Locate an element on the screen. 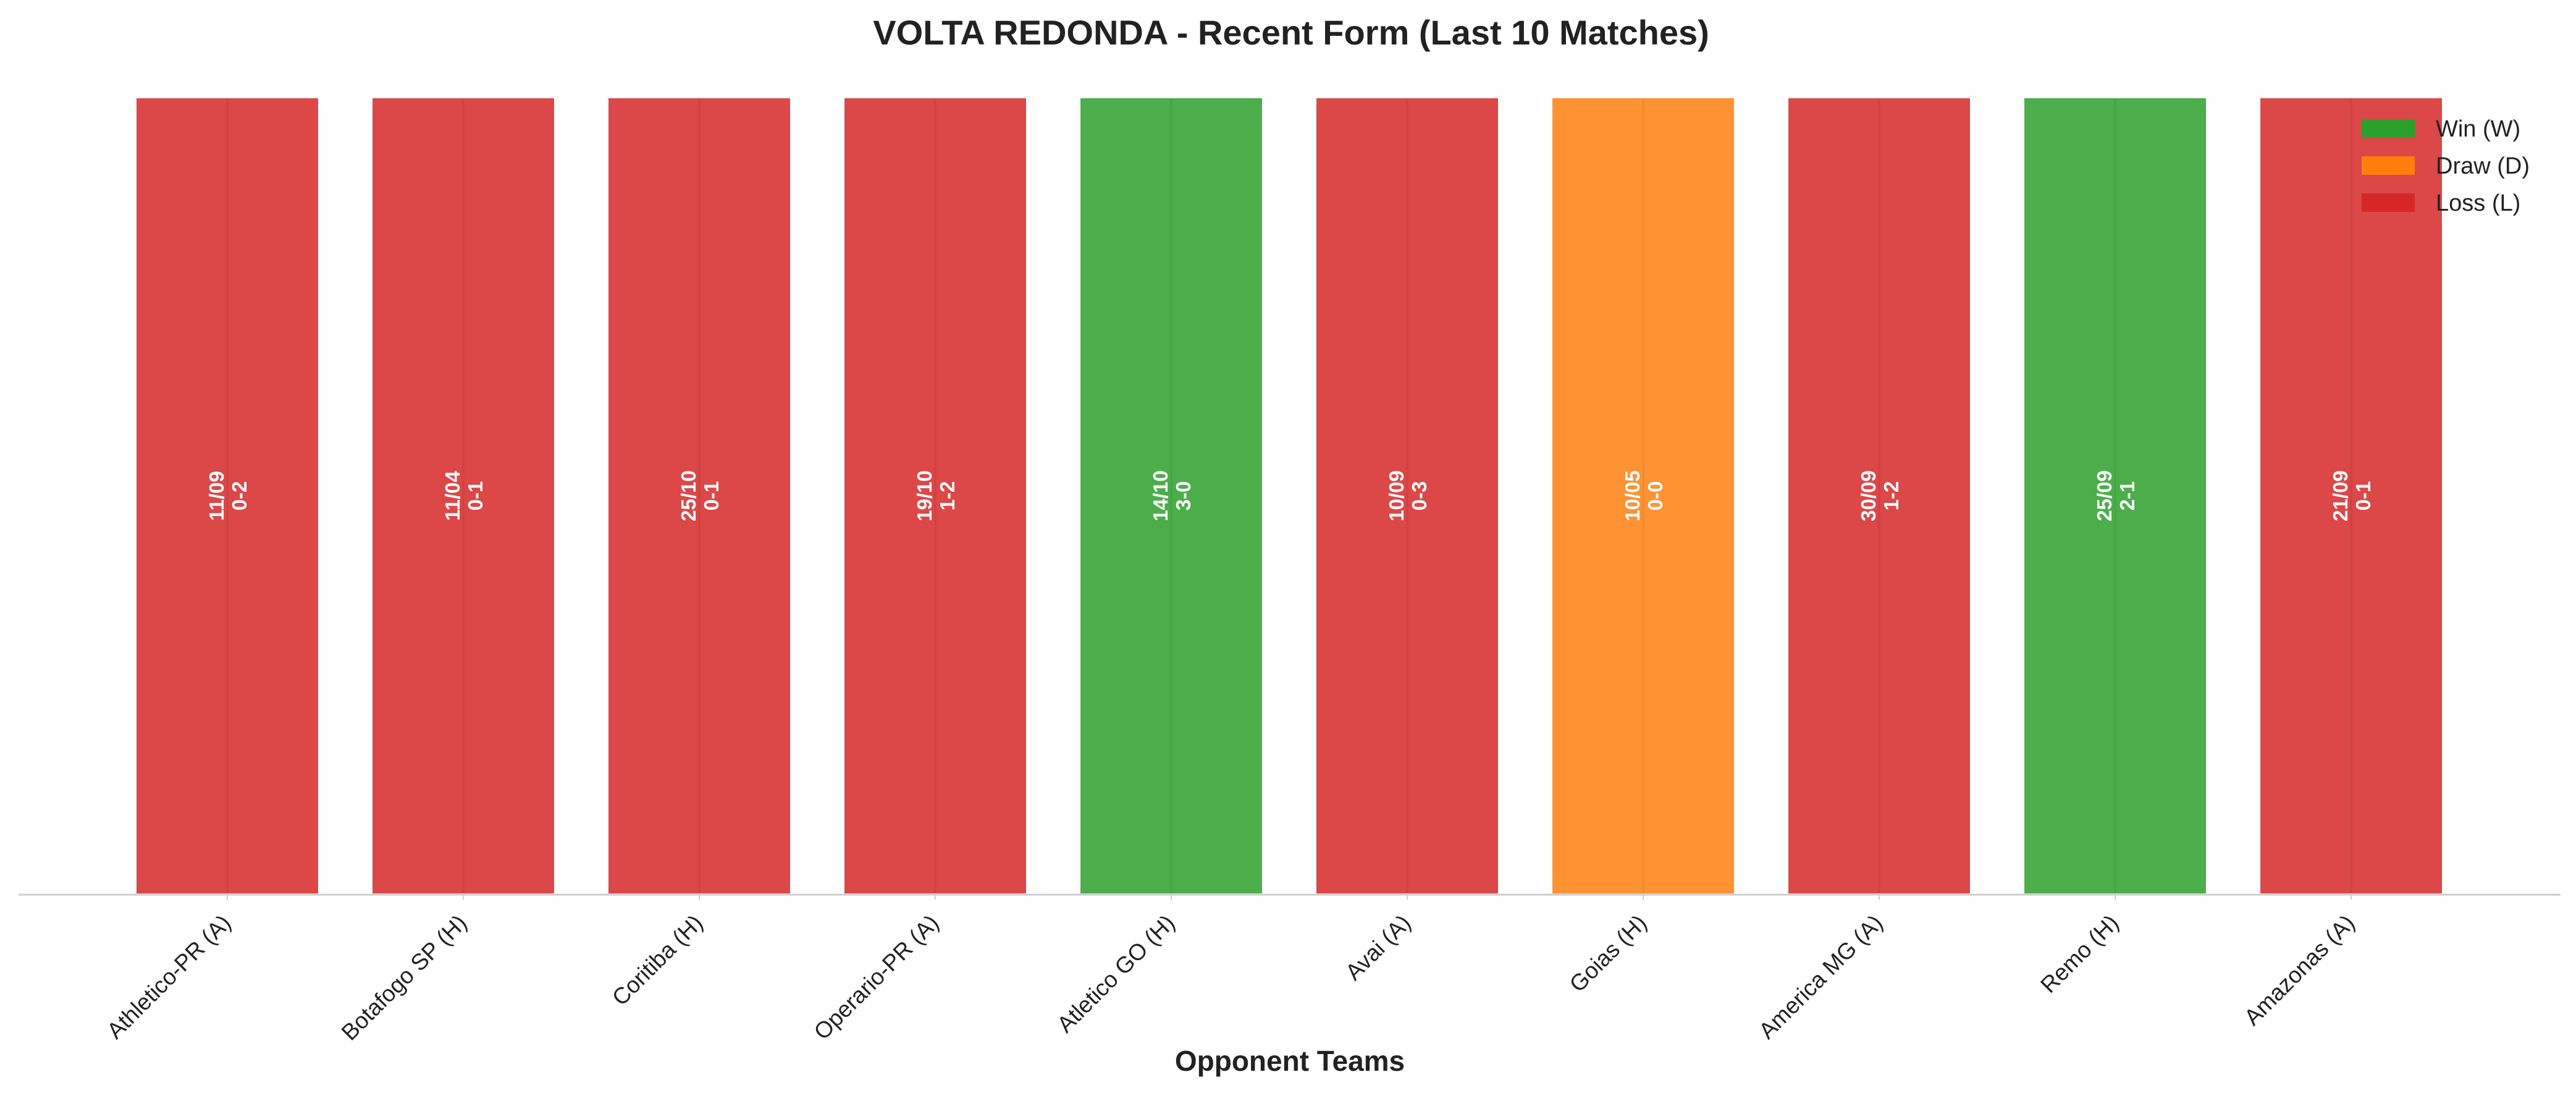 This screenshot has height=1093, width=2576. x-tick-label: Coritiba (H) is located at coordinates (657, 961).